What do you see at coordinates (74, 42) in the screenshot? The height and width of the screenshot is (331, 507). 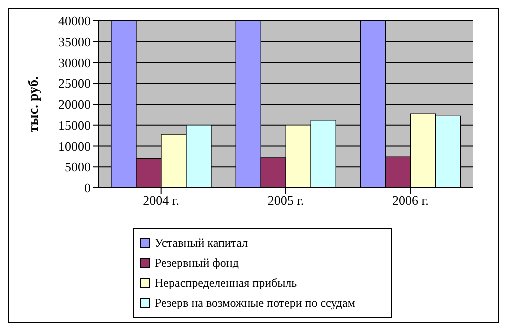 I see `y-tick-label: 35000` at bounding box center [74, 42].